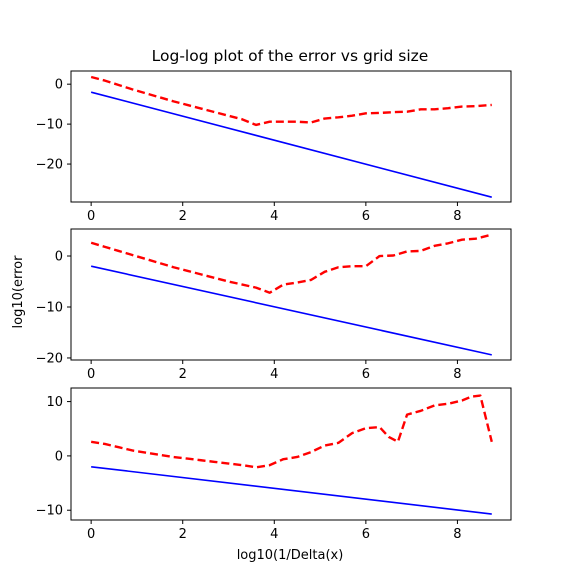  Describe the element at coordinates (18, 292) in the screenshot. I see `y-axis-label: log10(error` at that location.